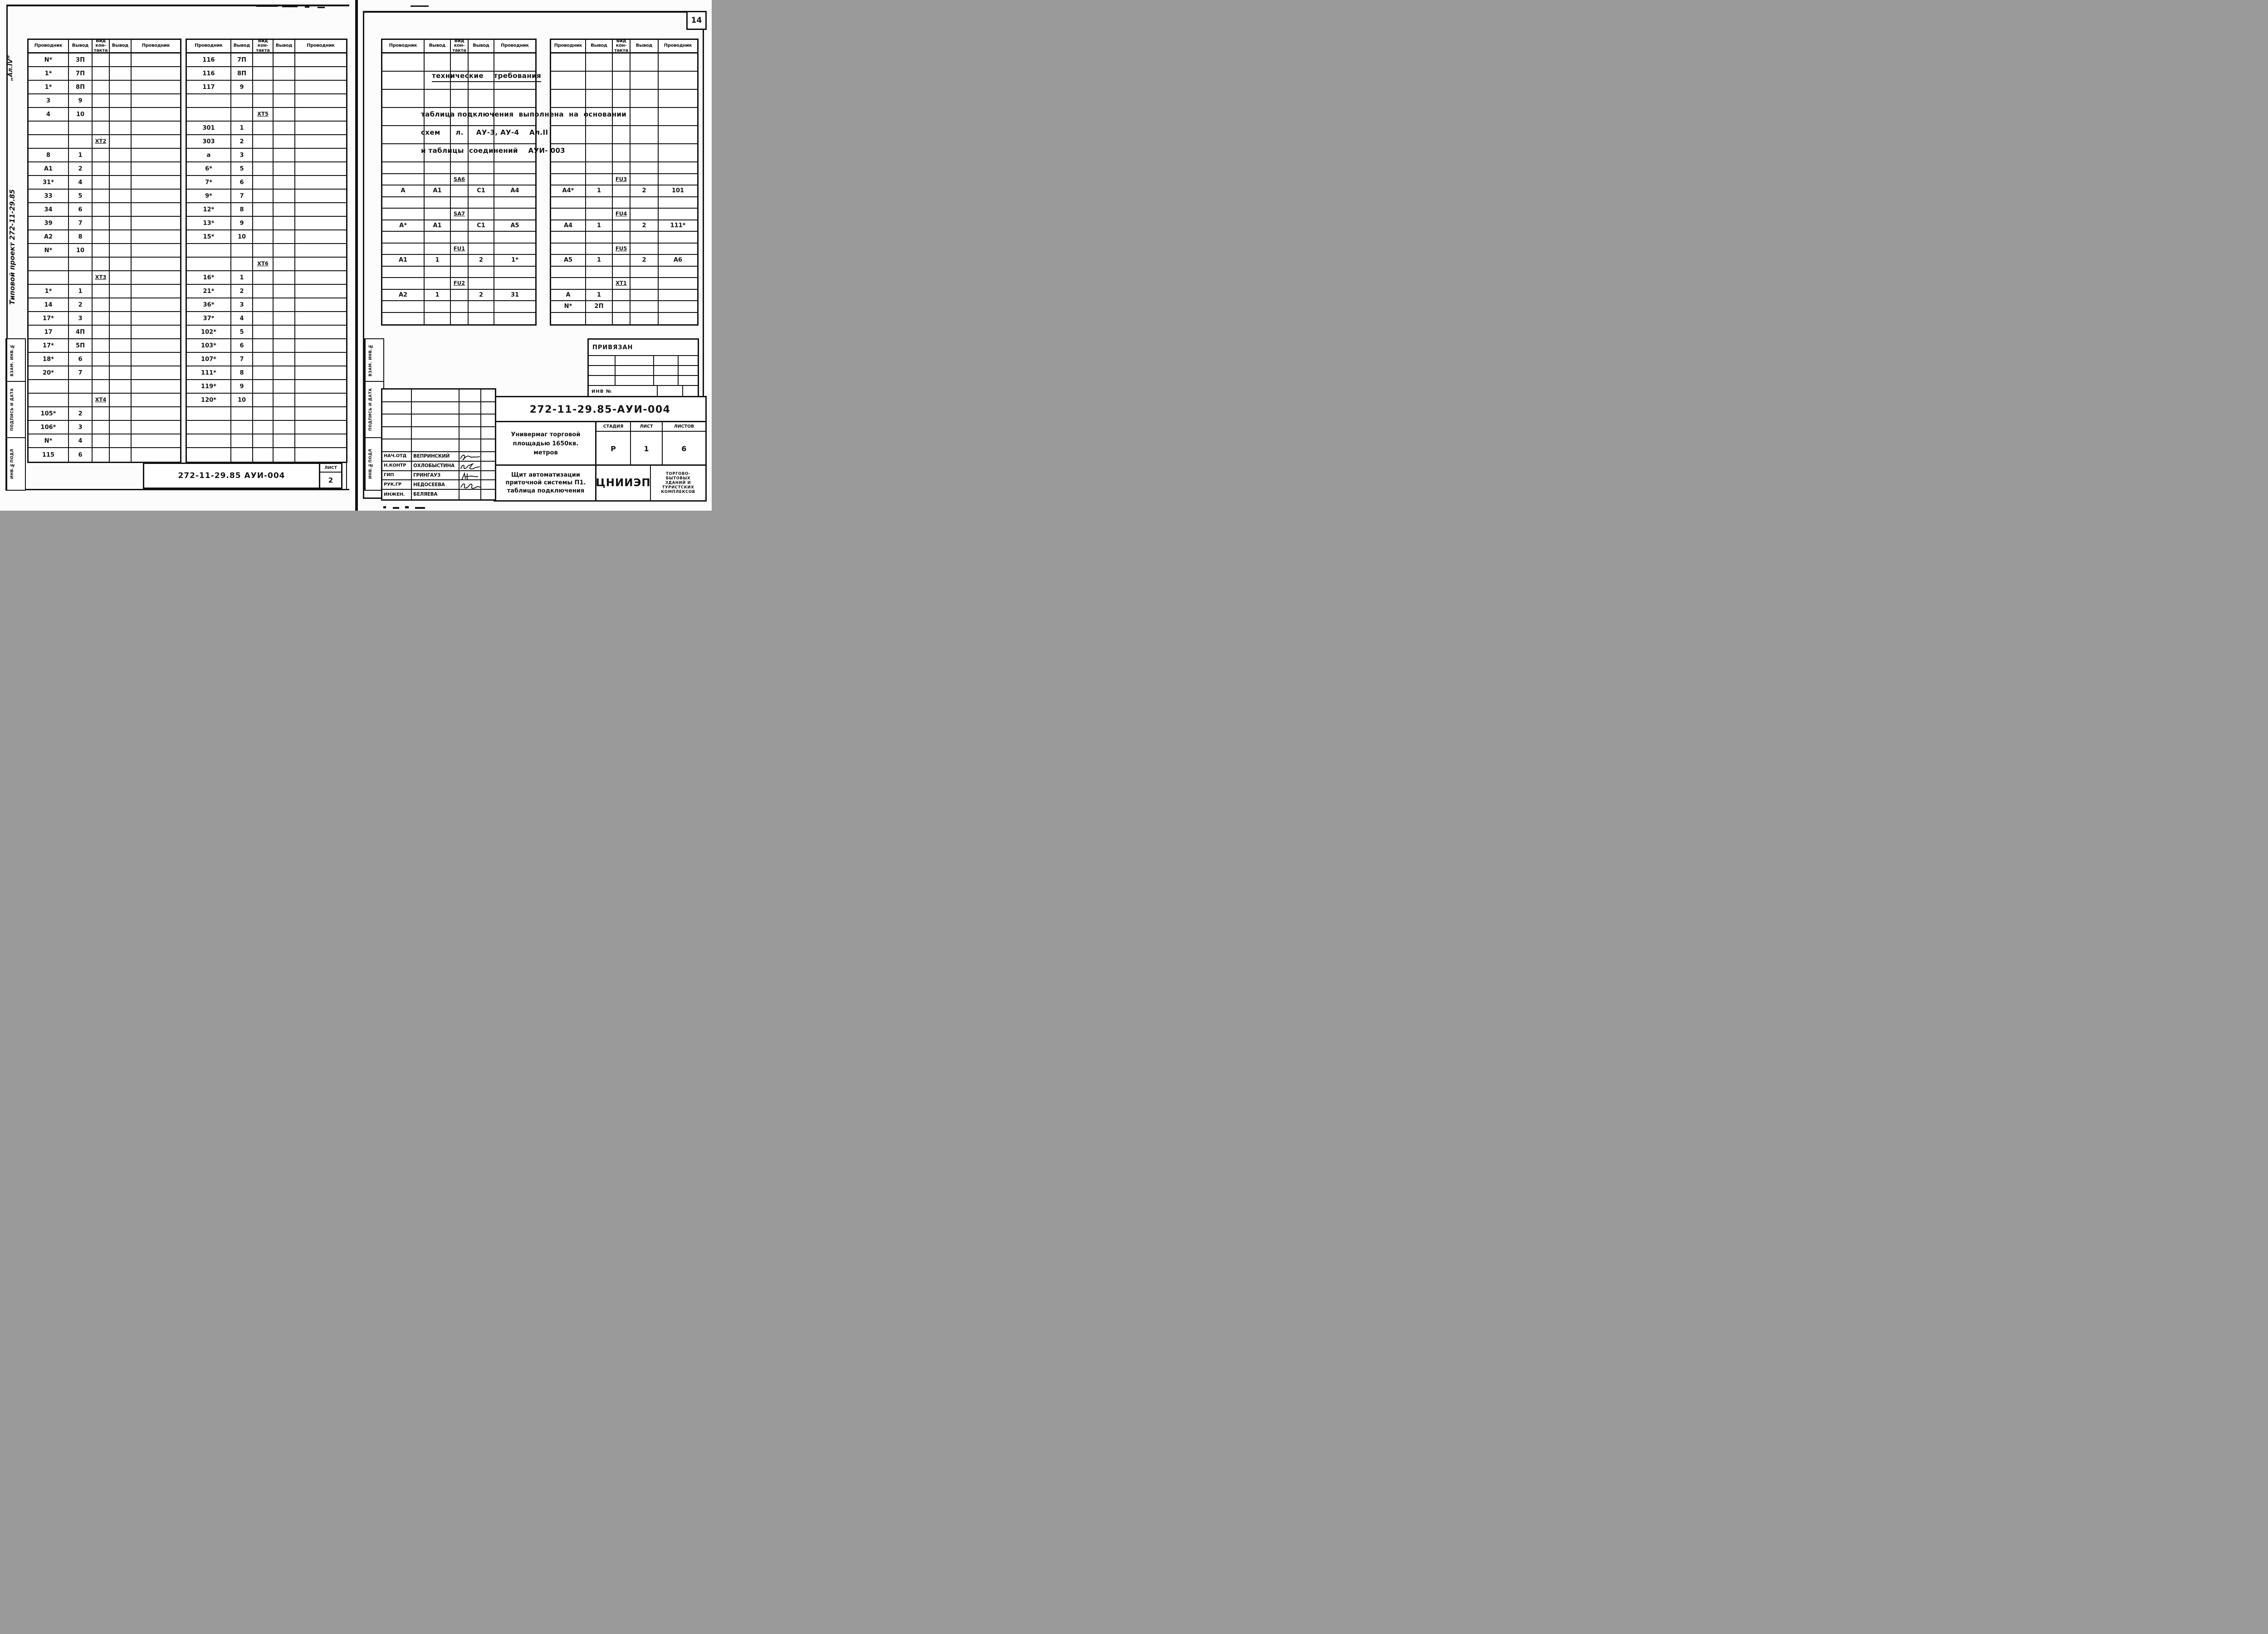  What do you see at coordinates (678, 261) in the screenshot?
I see `table-cell: А6` at bounding box center [678, 261].